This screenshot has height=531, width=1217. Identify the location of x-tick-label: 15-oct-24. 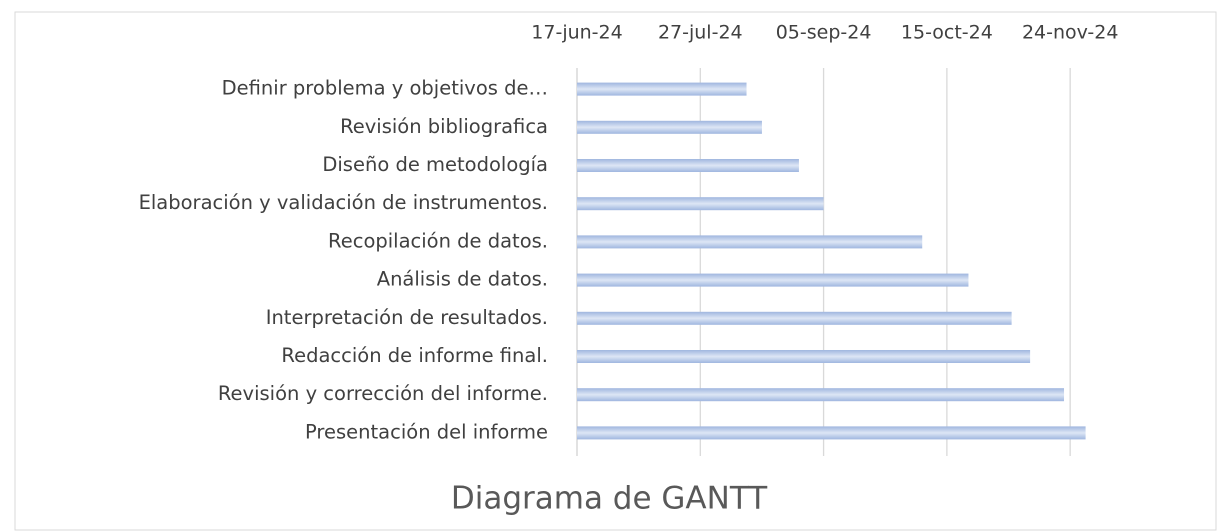
(947, 33).